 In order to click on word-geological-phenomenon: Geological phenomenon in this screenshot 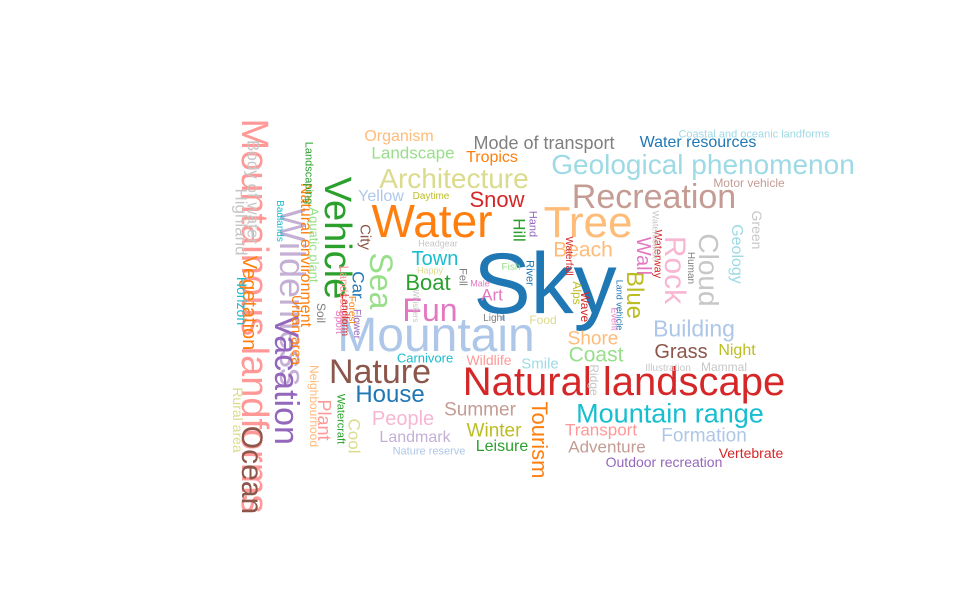, I will do `click(703, 164)`.